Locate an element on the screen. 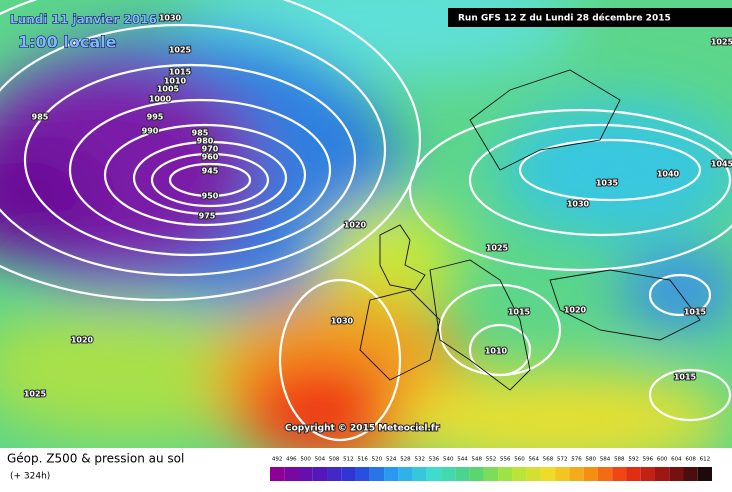 The width and height of the screenshot is (732, 492). scale-label: 572 is located at coordinates (562, 460).